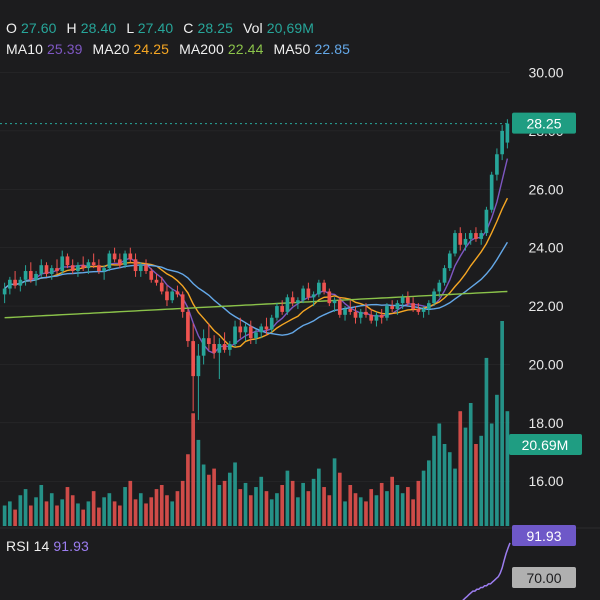  Describe the element at coordinates (151, 49) in the screenshot. I see `ma20-value: 24.25` at that location.